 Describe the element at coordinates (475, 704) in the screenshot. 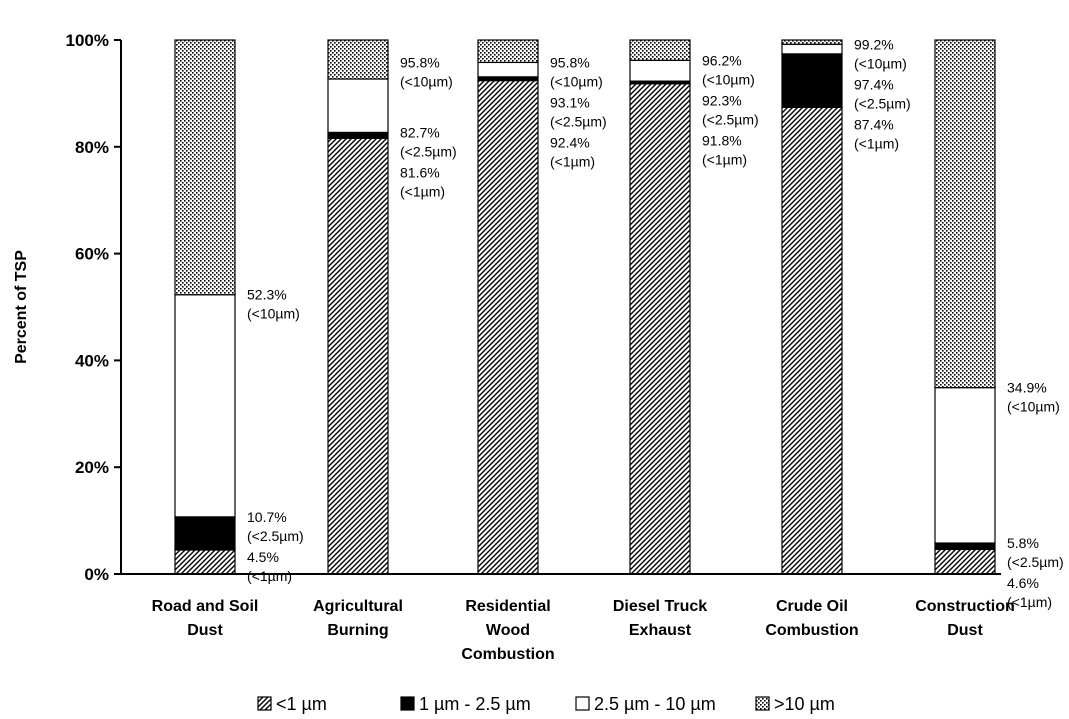

I see `legend-label: 1 µm - 2.5 µm` at that location.